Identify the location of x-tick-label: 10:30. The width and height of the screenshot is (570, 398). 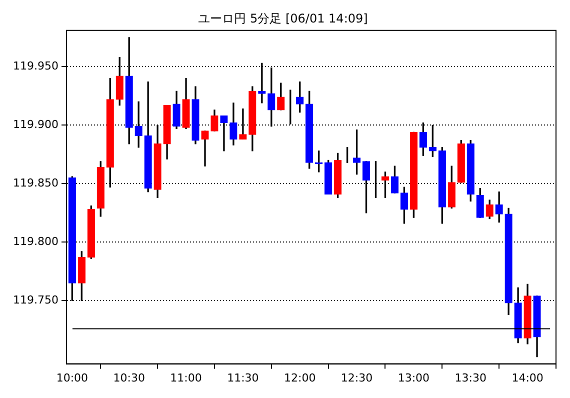
(129, 377).